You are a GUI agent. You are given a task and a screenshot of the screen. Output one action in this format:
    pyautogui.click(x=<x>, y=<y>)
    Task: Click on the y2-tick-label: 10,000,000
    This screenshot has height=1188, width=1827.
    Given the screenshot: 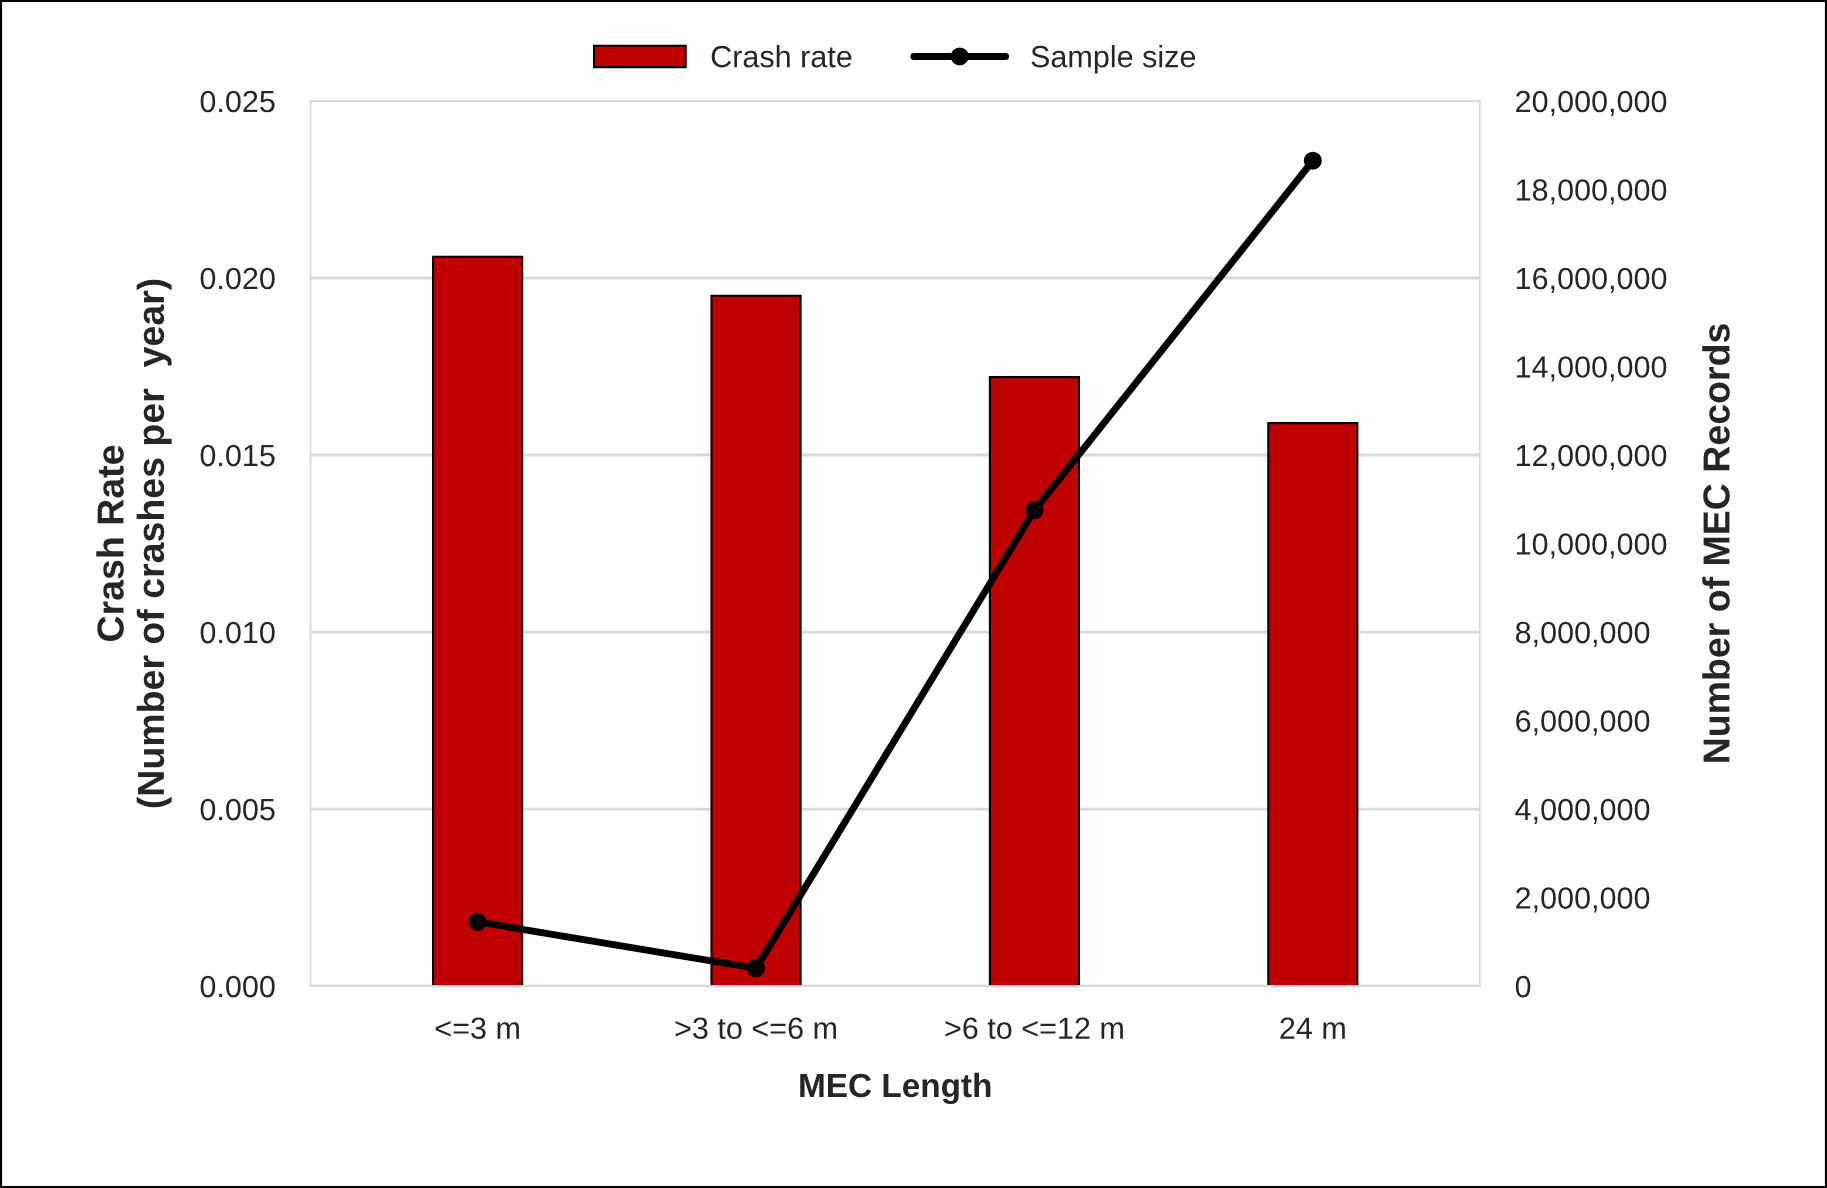 What is the action you would take?
    pyautogui.click(x=1591, y=546)
    